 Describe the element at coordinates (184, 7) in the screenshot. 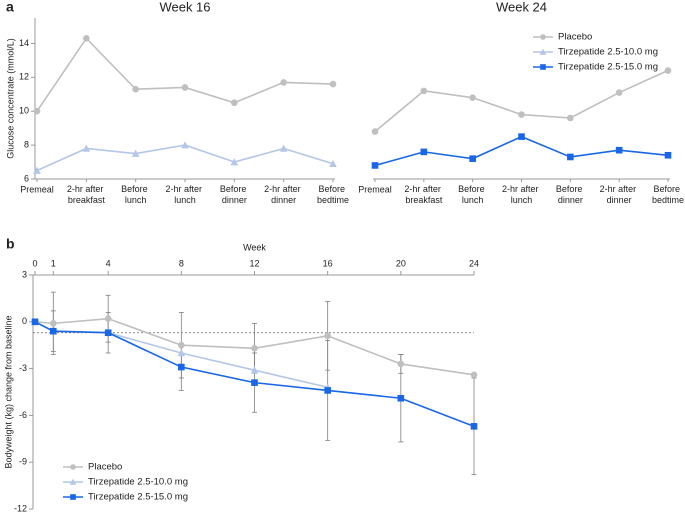

I see `chart-title: Week 16` at that location.